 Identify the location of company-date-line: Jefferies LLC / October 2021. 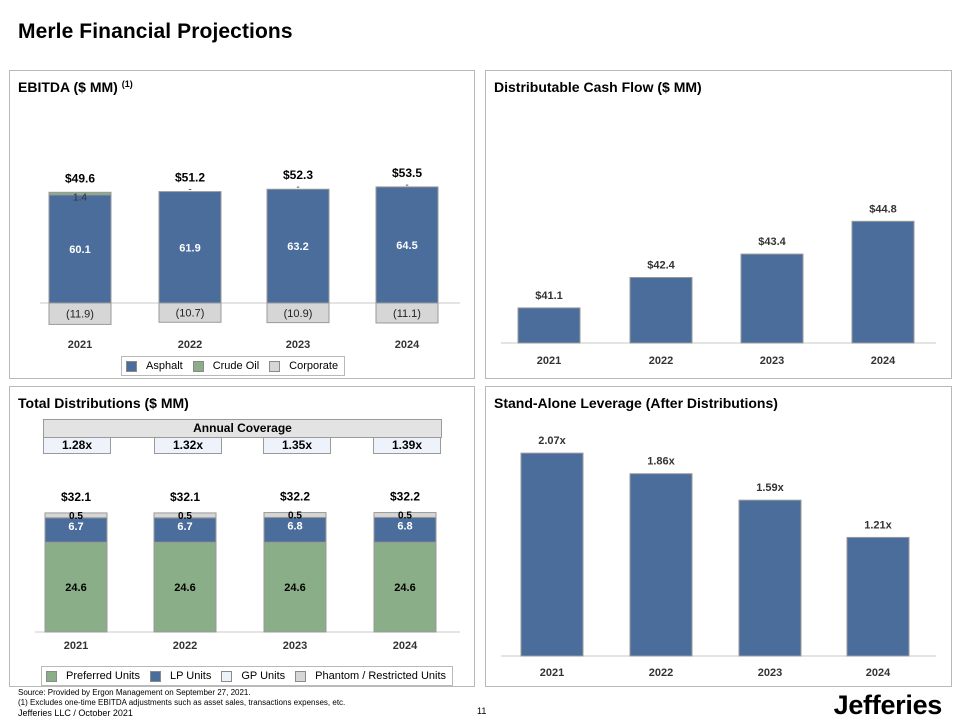
(75, 713).